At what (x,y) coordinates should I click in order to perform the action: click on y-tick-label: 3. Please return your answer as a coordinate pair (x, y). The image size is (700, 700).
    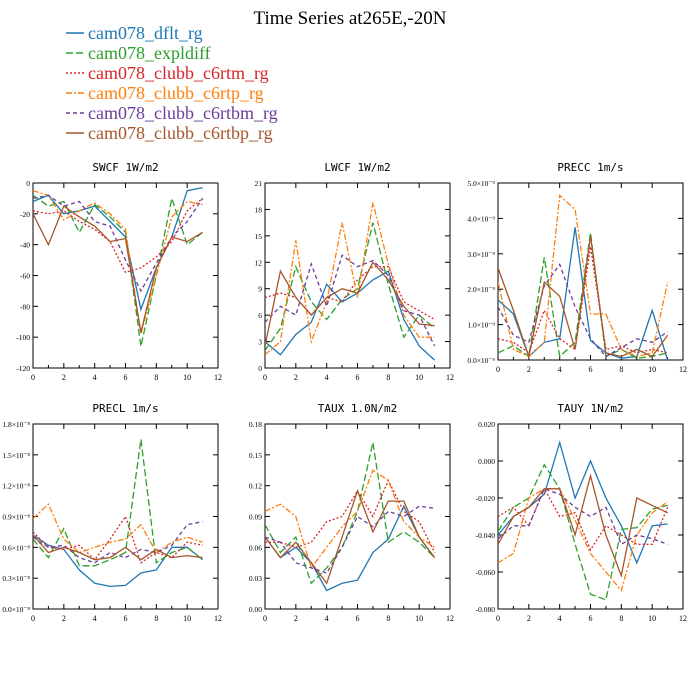
    Looking at the image, I should click on (260, 342).